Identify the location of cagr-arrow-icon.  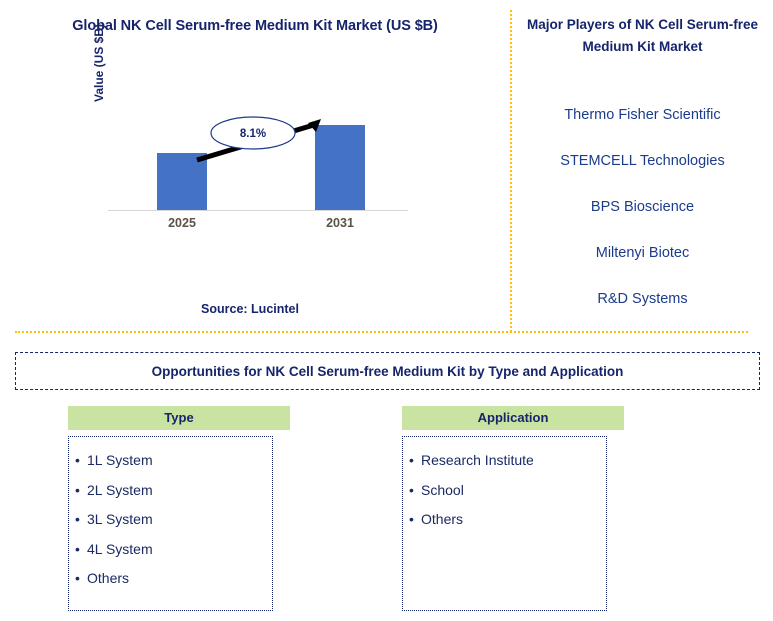
(258, 139).